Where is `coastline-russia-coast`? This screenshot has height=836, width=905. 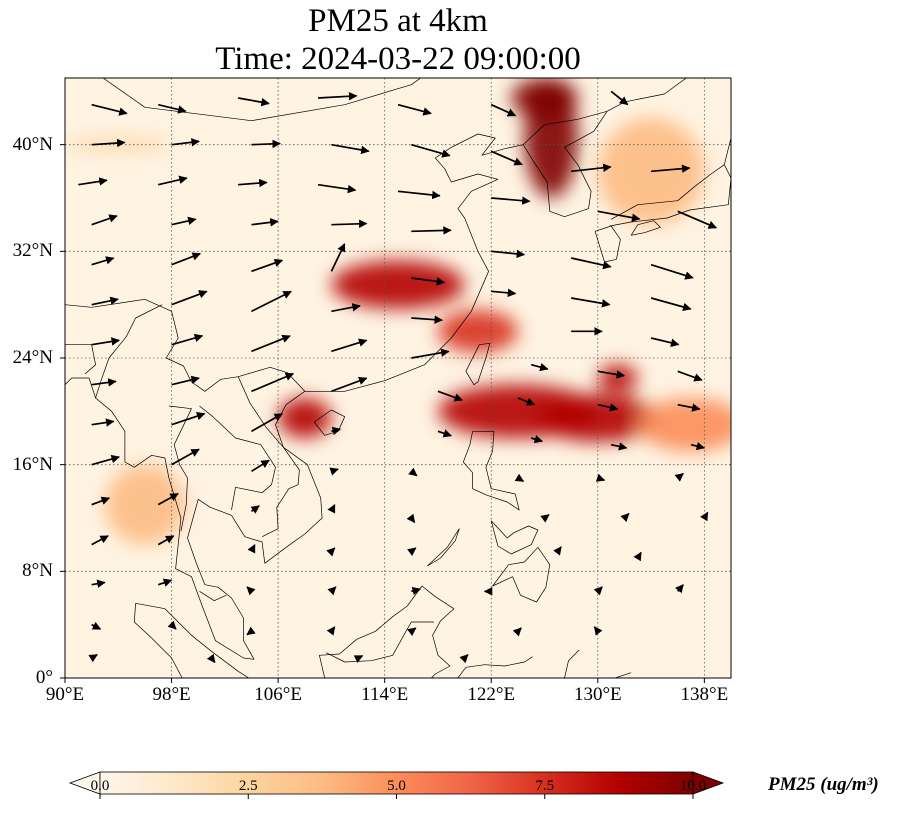
coastline-russia-coast is located at coordinates (646, 95).